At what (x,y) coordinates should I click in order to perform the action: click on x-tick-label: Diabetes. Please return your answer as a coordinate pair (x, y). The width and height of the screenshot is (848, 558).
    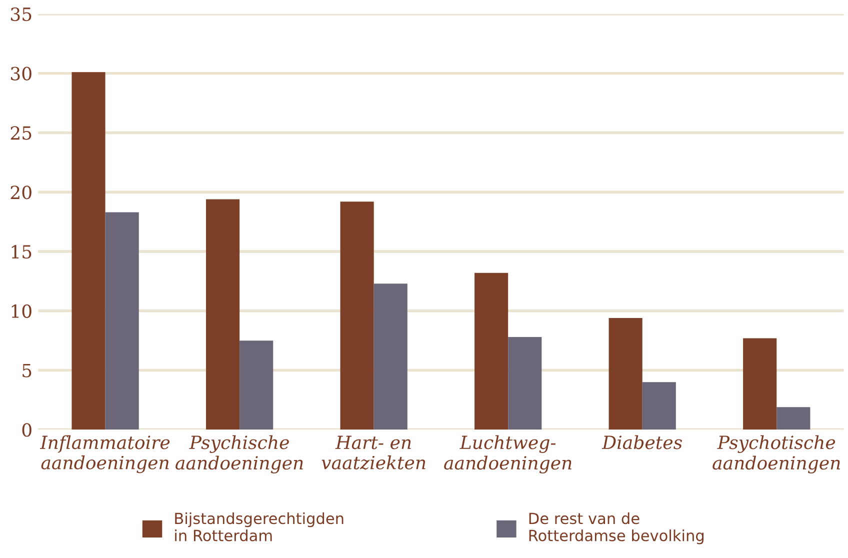
    Looking at the image, I should click on (642, 442).